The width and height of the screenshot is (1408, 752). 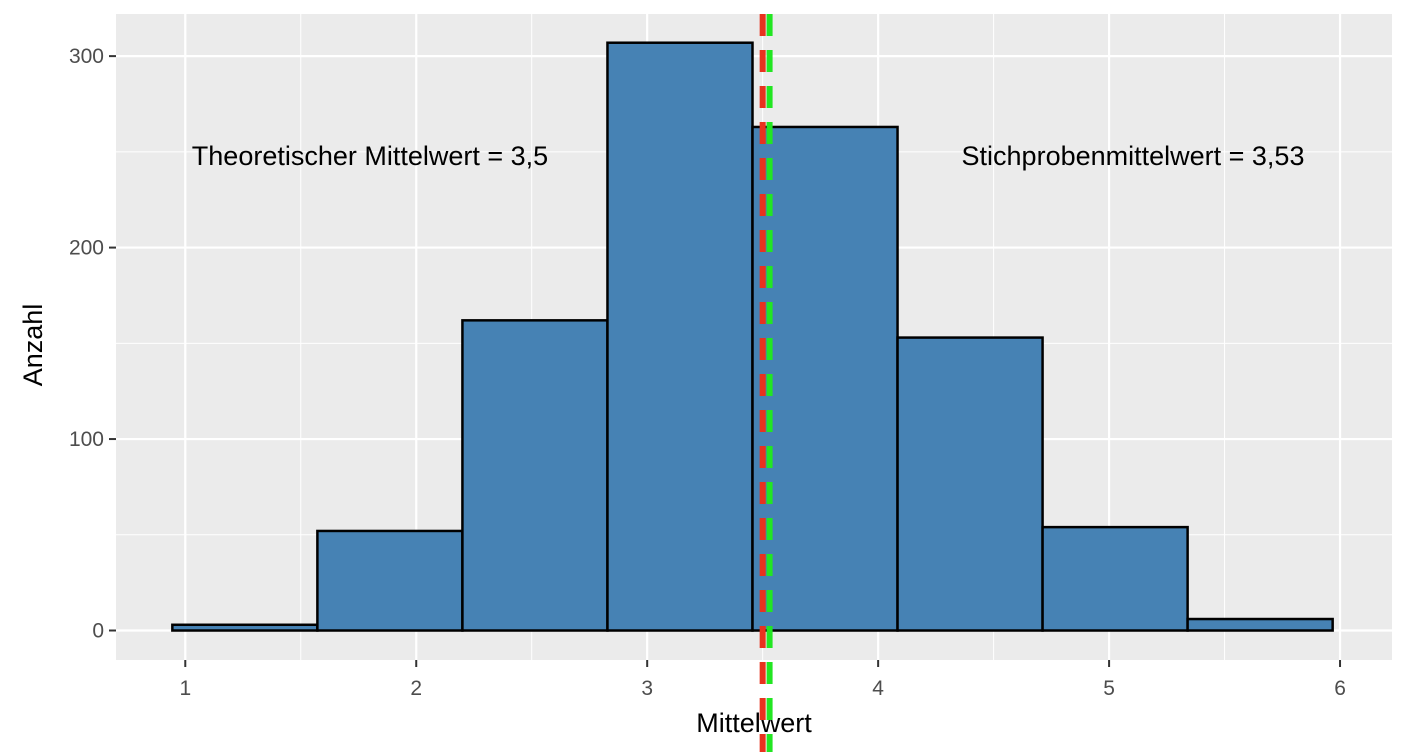 What do you see at coordinates (1109, 688) in the screenshot?
I see `x-tick-label: 5` at bounding box center [1109, 688].